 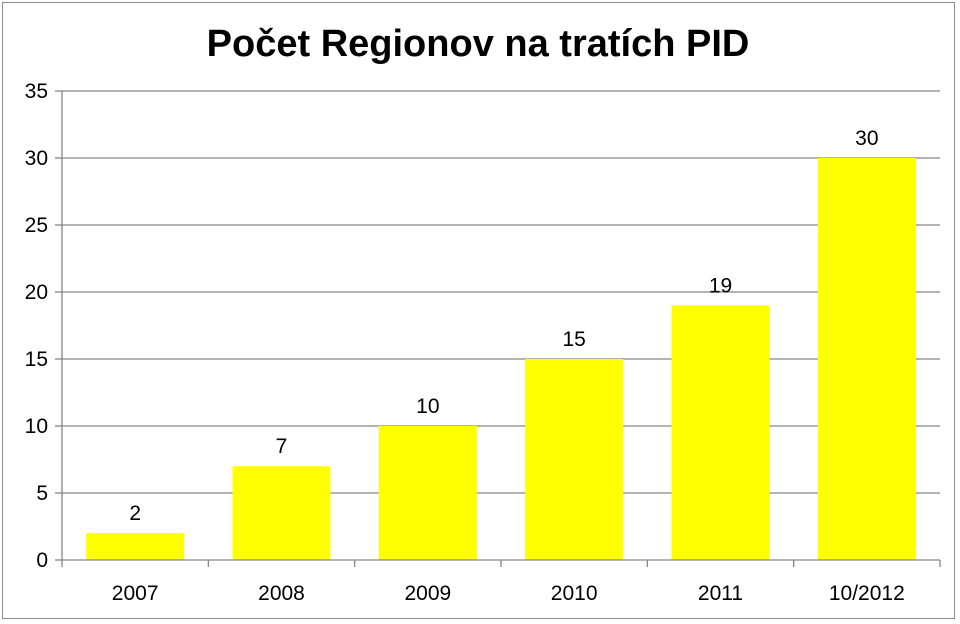 I want to click on bar-2009, so click(x=427, y=493).